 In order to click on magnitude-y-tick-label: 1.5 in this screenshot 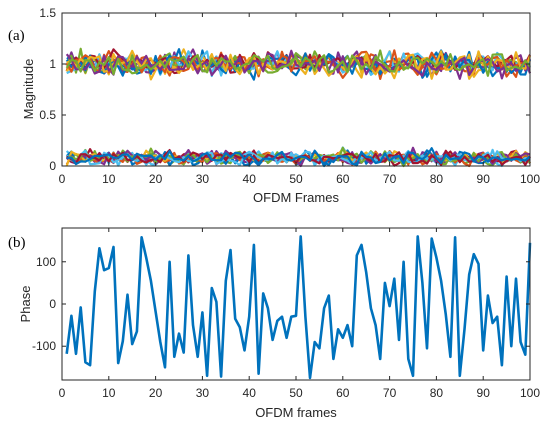, I will do `click(47, 13)`.